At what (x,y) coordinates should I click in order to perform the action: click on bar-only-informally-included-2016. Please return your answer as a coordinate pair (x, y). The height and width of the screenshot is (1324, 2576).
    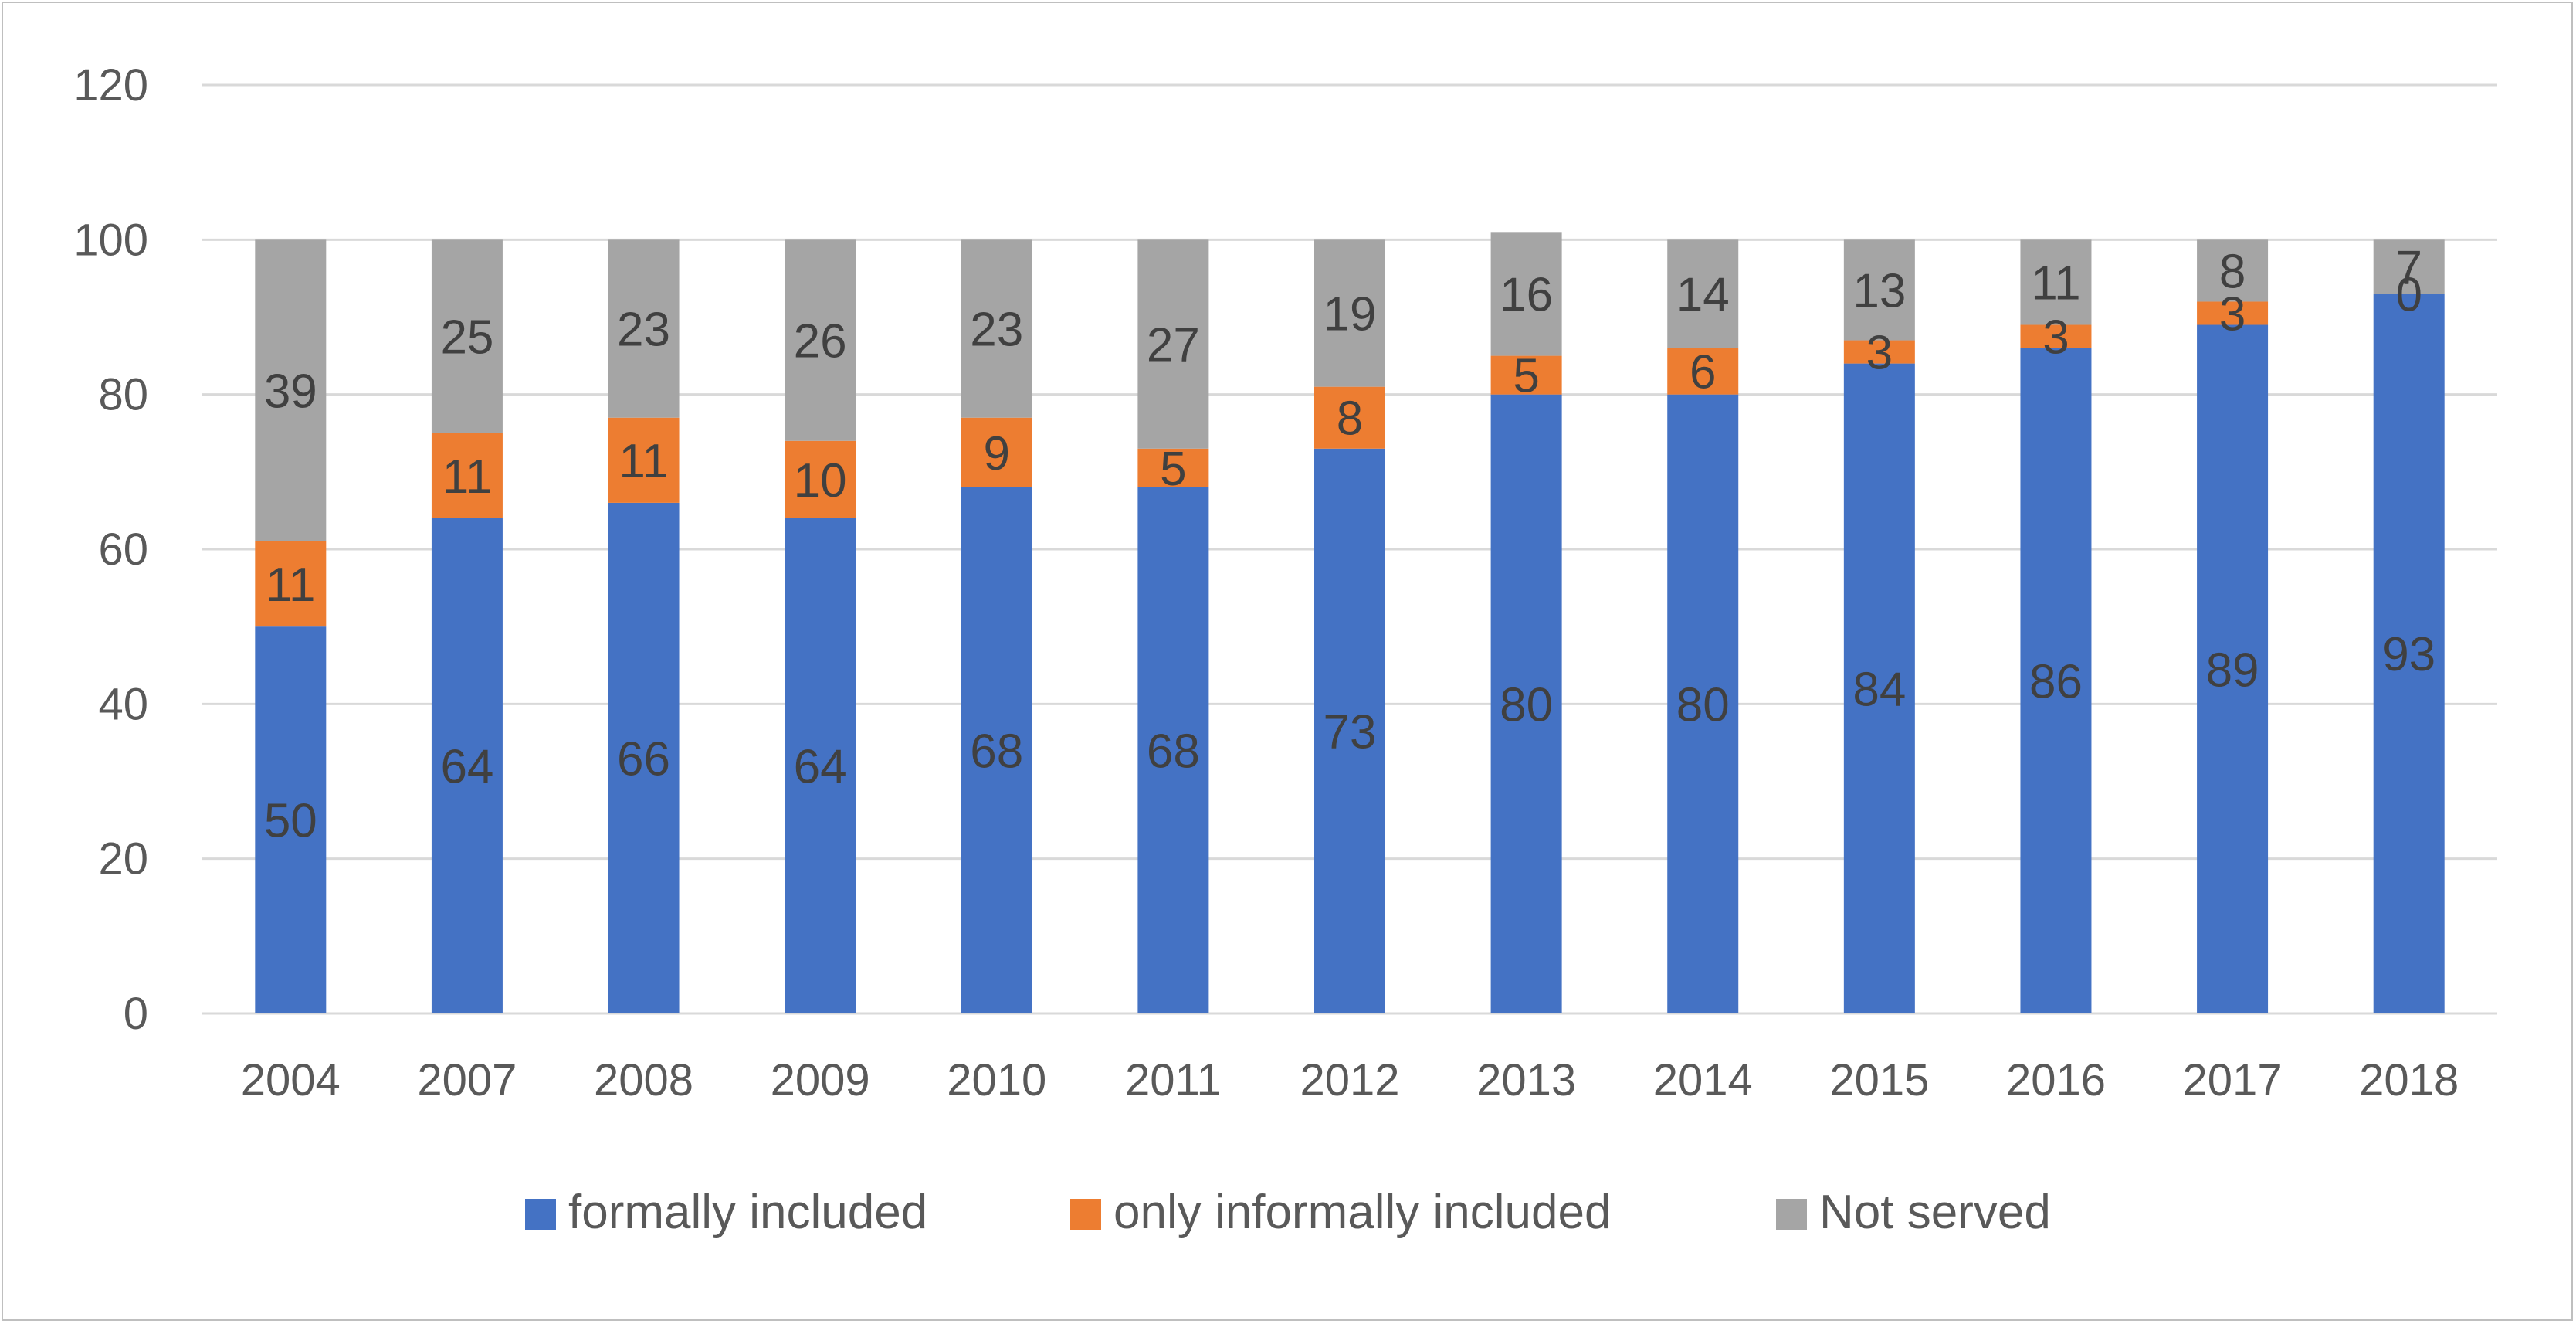
    Looking at the image, I should click on (2056, 336).